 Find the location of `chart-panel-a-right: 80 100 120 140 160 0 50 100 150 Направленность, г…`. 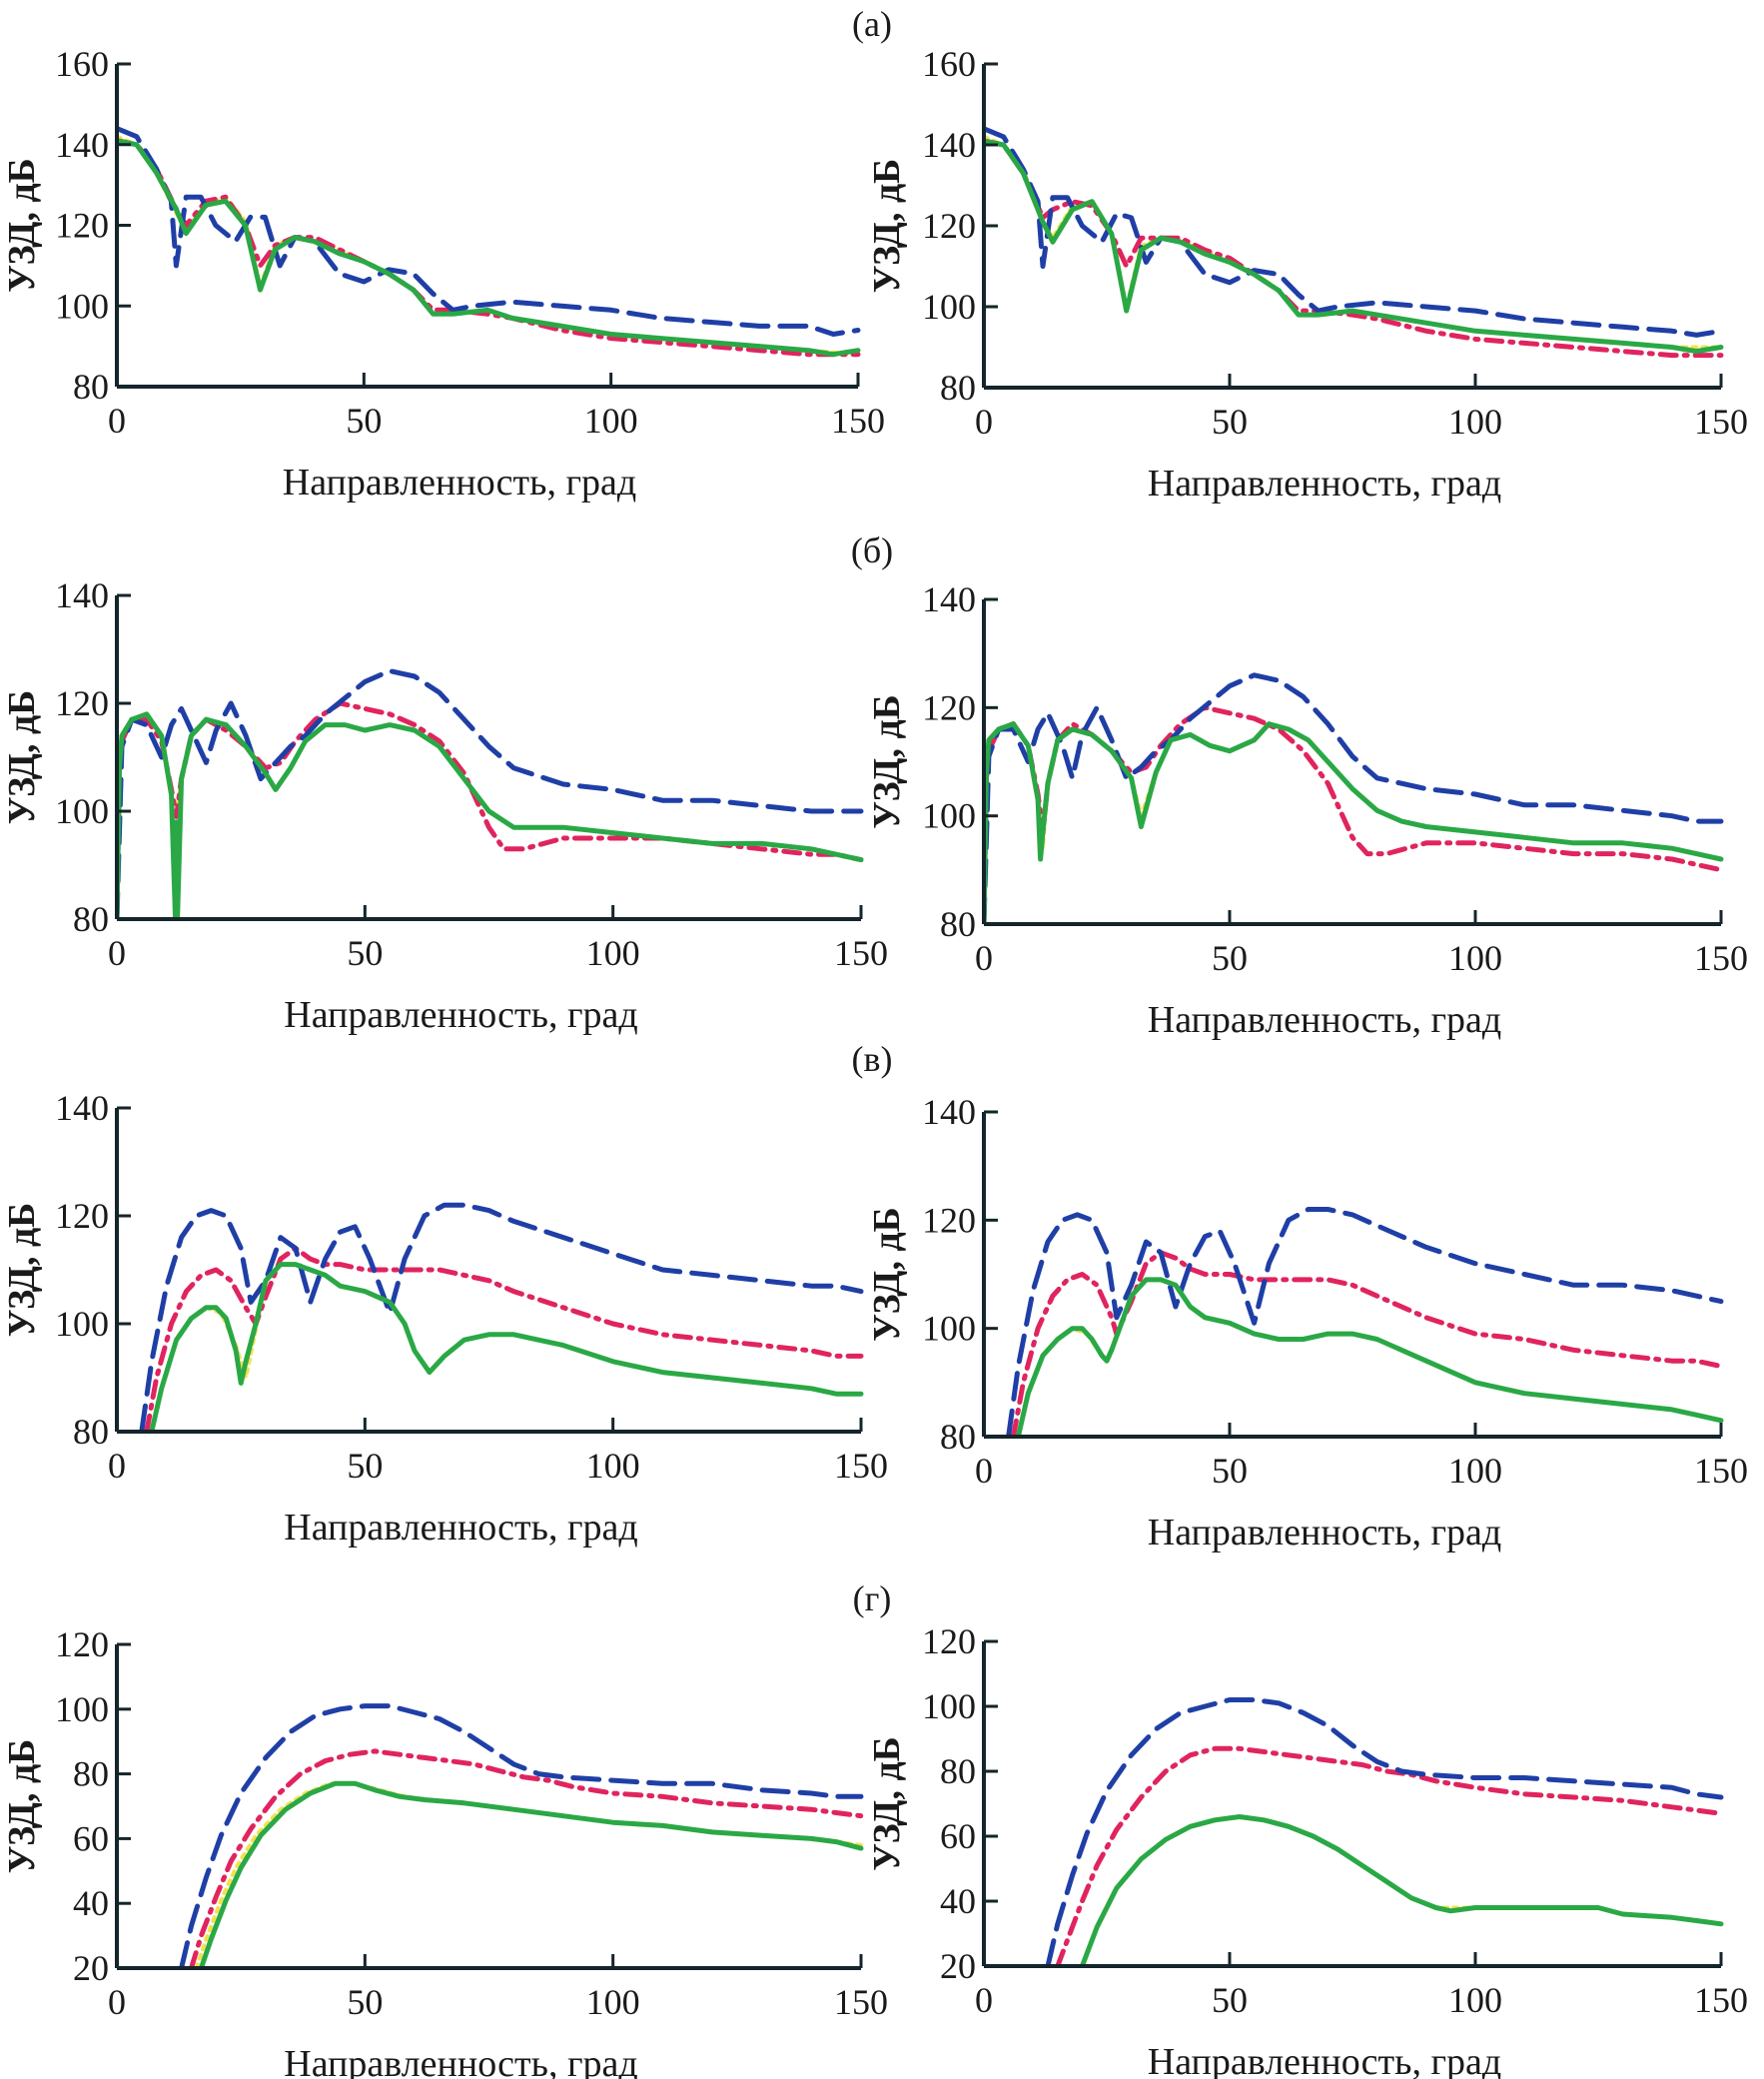

chart-panel-a-right: 80 100 120 140 160 0 50 100 150 Направленность, г… is located at coordinates (1307, 275).